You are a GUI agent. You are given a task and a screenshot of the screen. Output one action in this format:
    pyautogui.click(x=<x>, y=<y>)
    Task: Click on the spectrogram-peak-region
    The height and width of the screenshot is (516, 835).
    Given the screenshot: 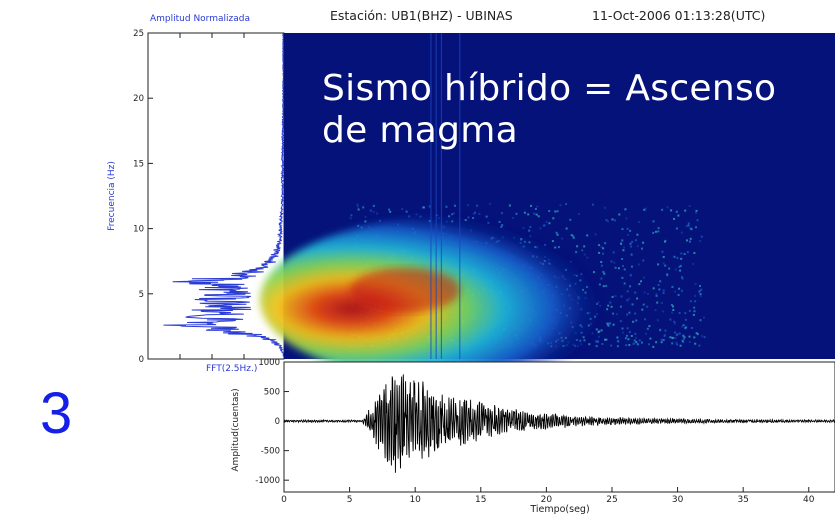 What is the action you would take?
    pyautogui.click(x=405, y=290)
    